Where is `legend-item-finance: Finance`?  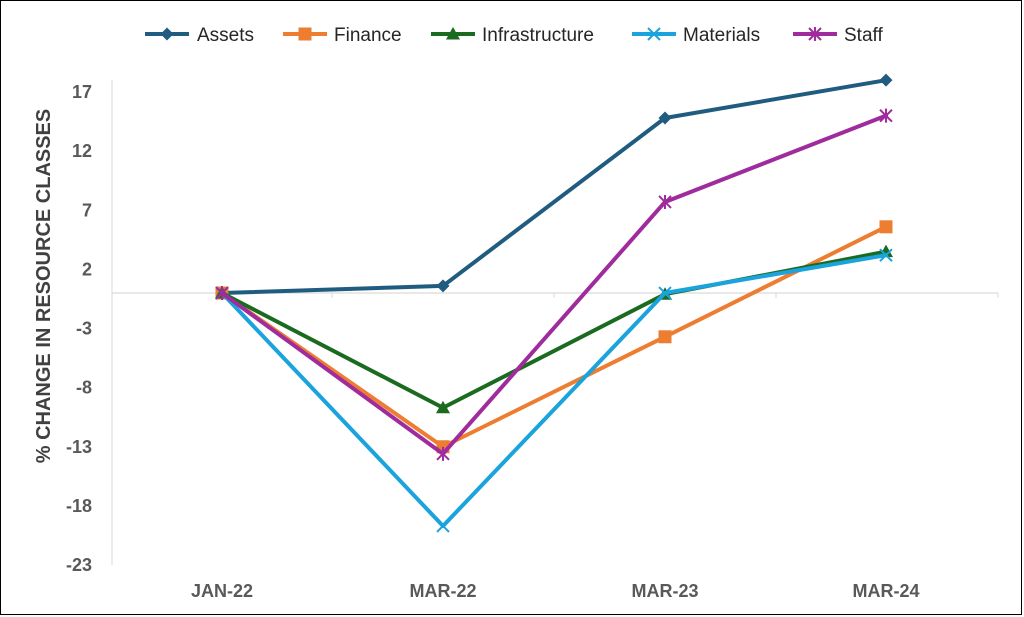
legend-item-finance: Finance is located at coordinates (342, 35).